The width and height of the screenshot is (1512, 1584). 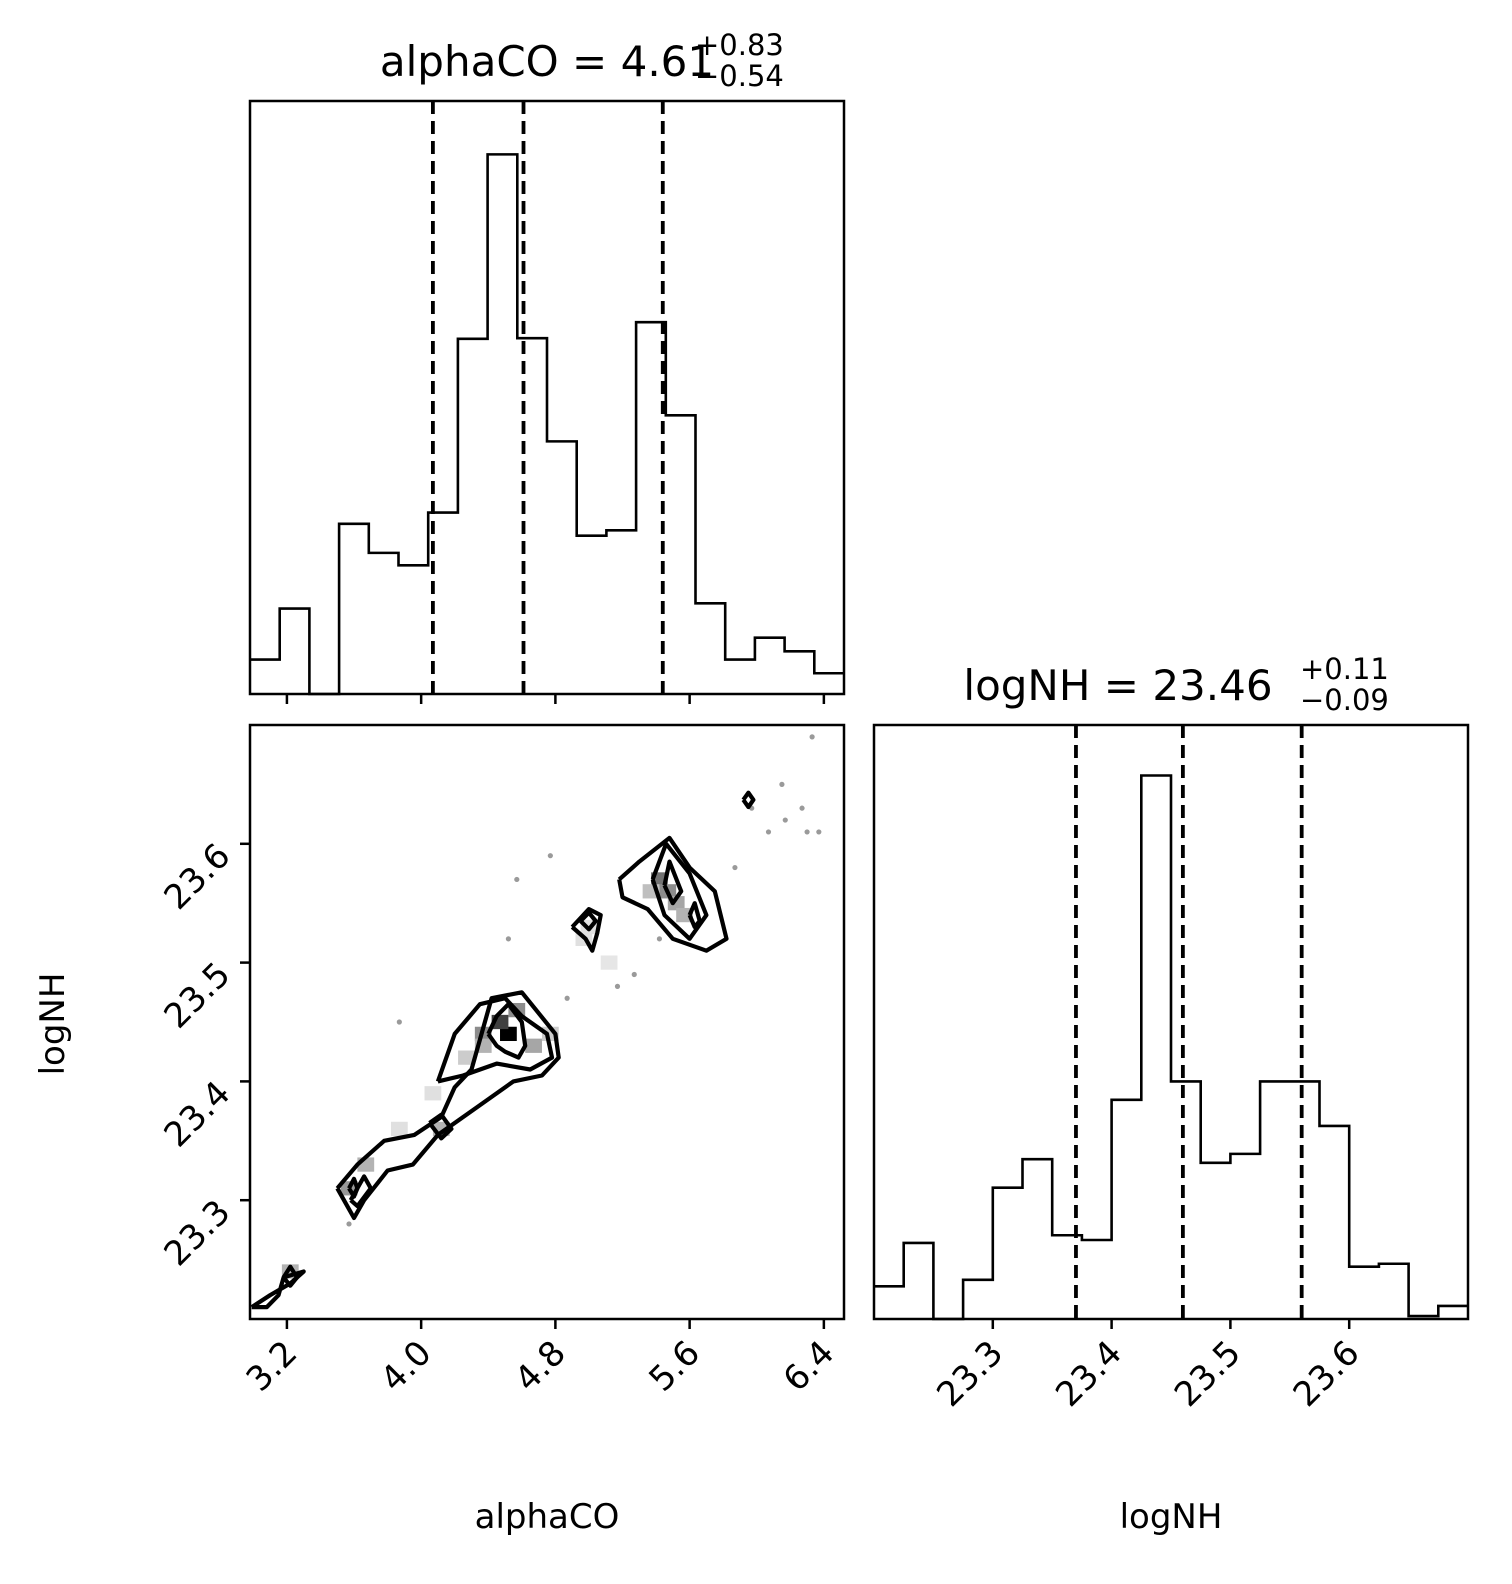 I want to click on joint-xtick-label-3: 5.6, so click(x=674, y=1366).